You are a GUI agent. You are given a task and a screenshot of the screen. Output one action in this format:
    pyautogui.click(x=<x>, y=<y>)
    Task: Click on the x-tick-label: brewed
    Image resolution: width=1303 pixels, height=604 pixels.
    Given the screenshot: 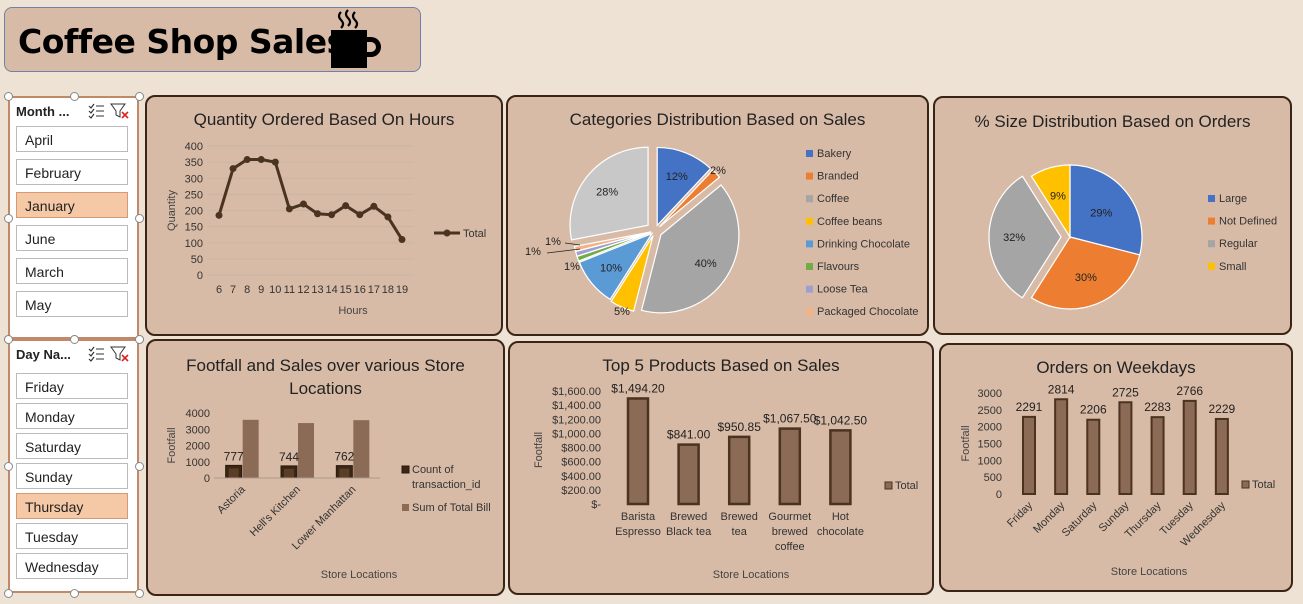 What is the action you would take?
    pyautogui.click(x=790, y=532)
    